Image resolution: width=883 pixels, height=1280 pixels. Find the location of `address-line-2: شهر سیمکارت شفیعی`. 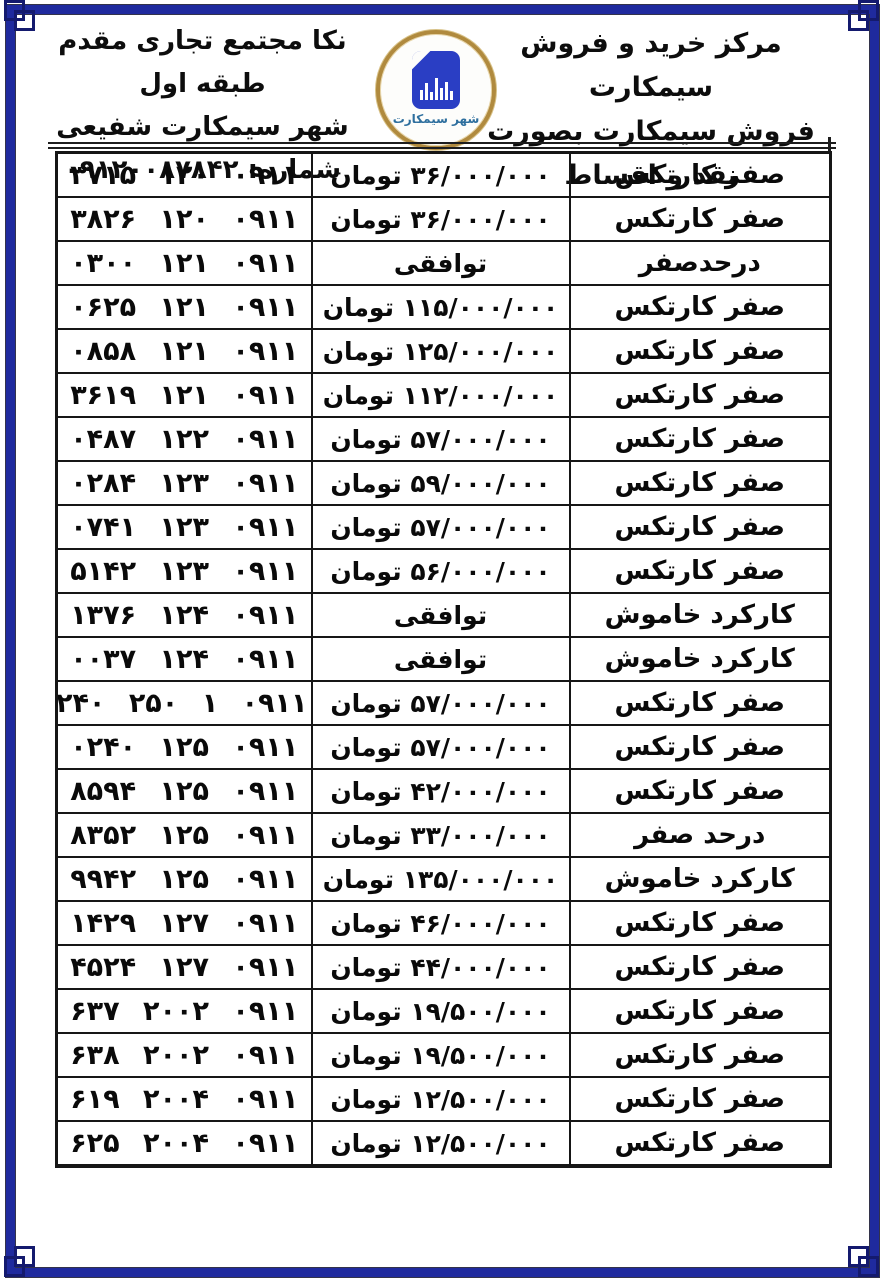

address-line-2: شهر سیمکارت شفیعی is located at coordinates (202, 127).